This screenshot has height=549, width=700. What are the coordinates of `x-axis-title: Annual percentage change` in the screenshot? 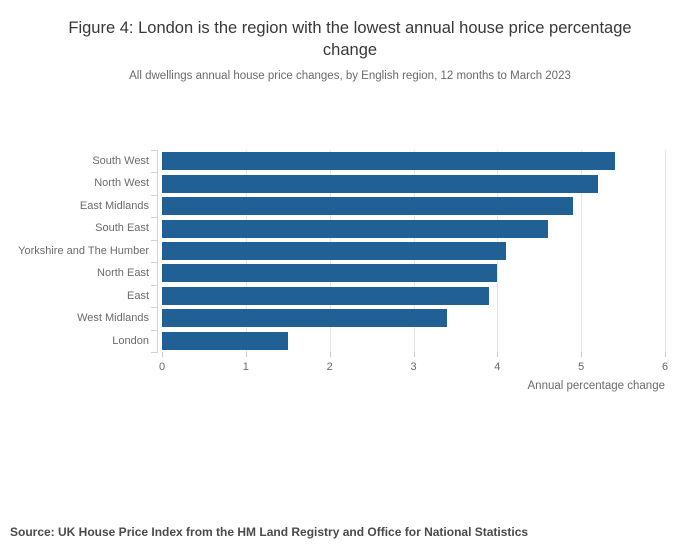 It's located at (596, 386).